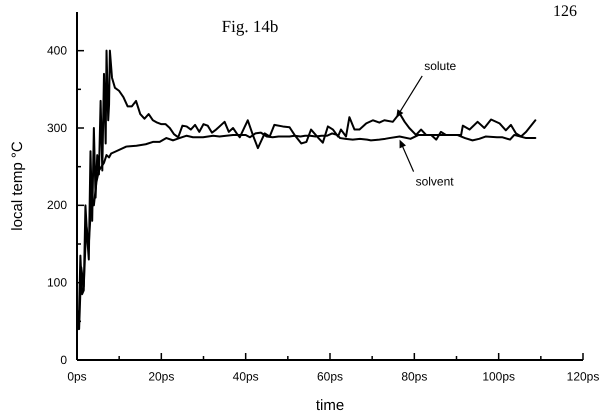  I want to click on y-tick-label: 0, so click(64, 359).